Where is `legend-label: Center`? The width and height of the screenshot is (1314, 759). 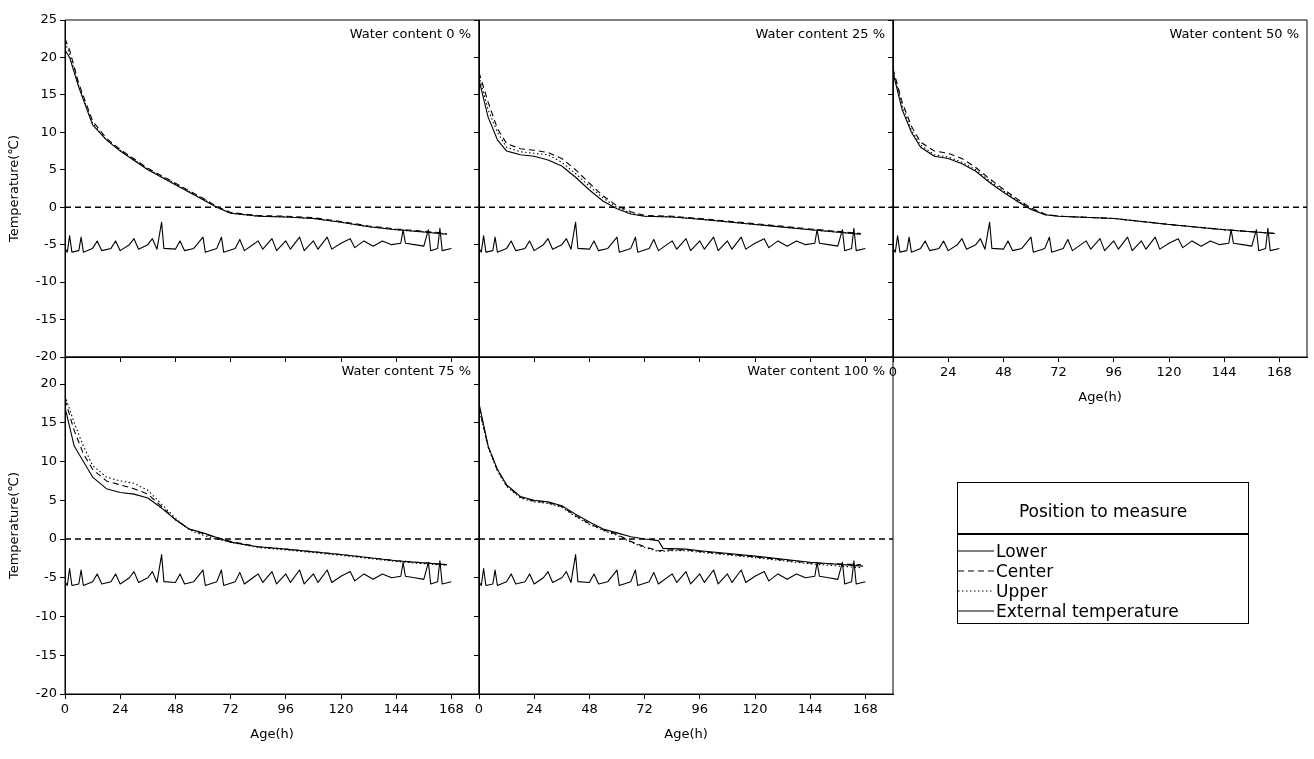 legend-label: Center is located at coordinates (1025, 571).